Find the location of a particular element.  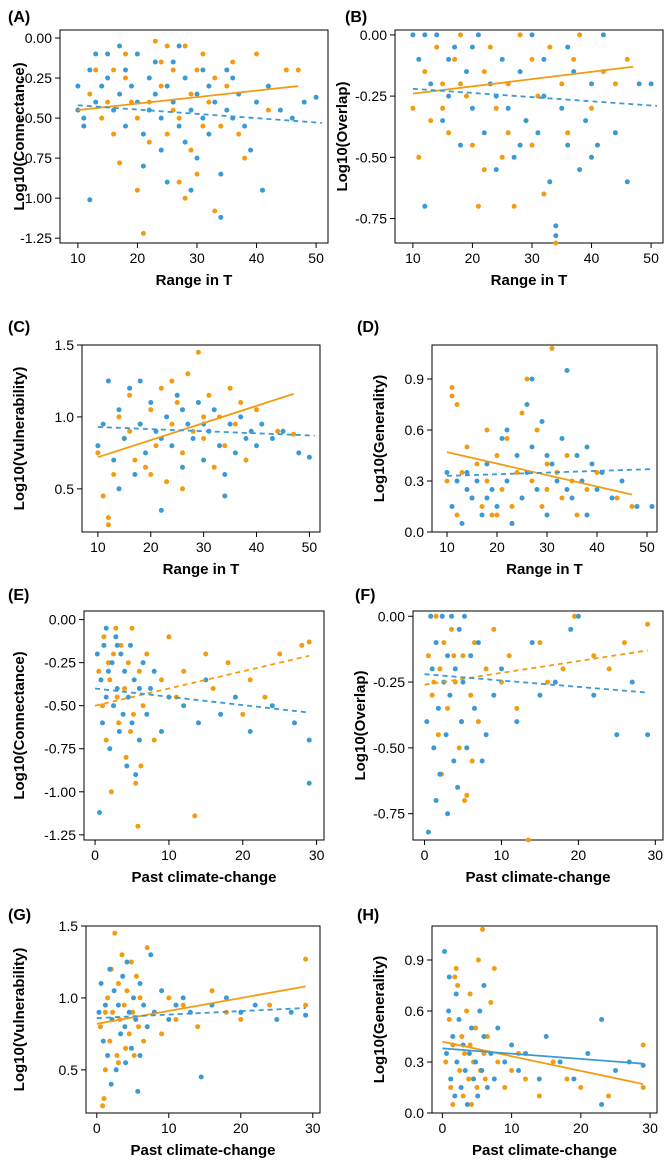

y-axis-title: Log10(Overlap) is located at coordinates (342, 136).